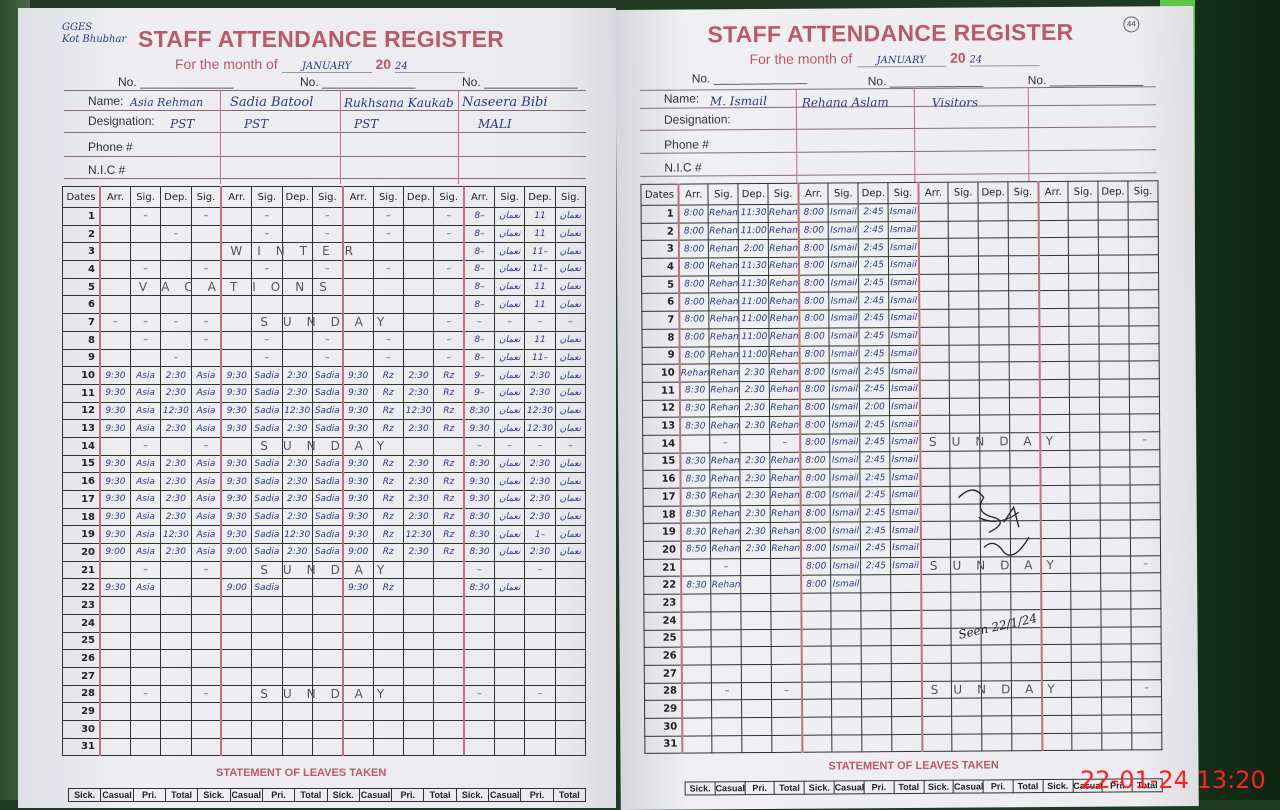 This screenshot has height=810, width=1280. Describe the element at coordinates (913, 766) in the screenshot. I see `leaves-statement-title: STATEMENT OF LEAVES TAKEN` at that location.